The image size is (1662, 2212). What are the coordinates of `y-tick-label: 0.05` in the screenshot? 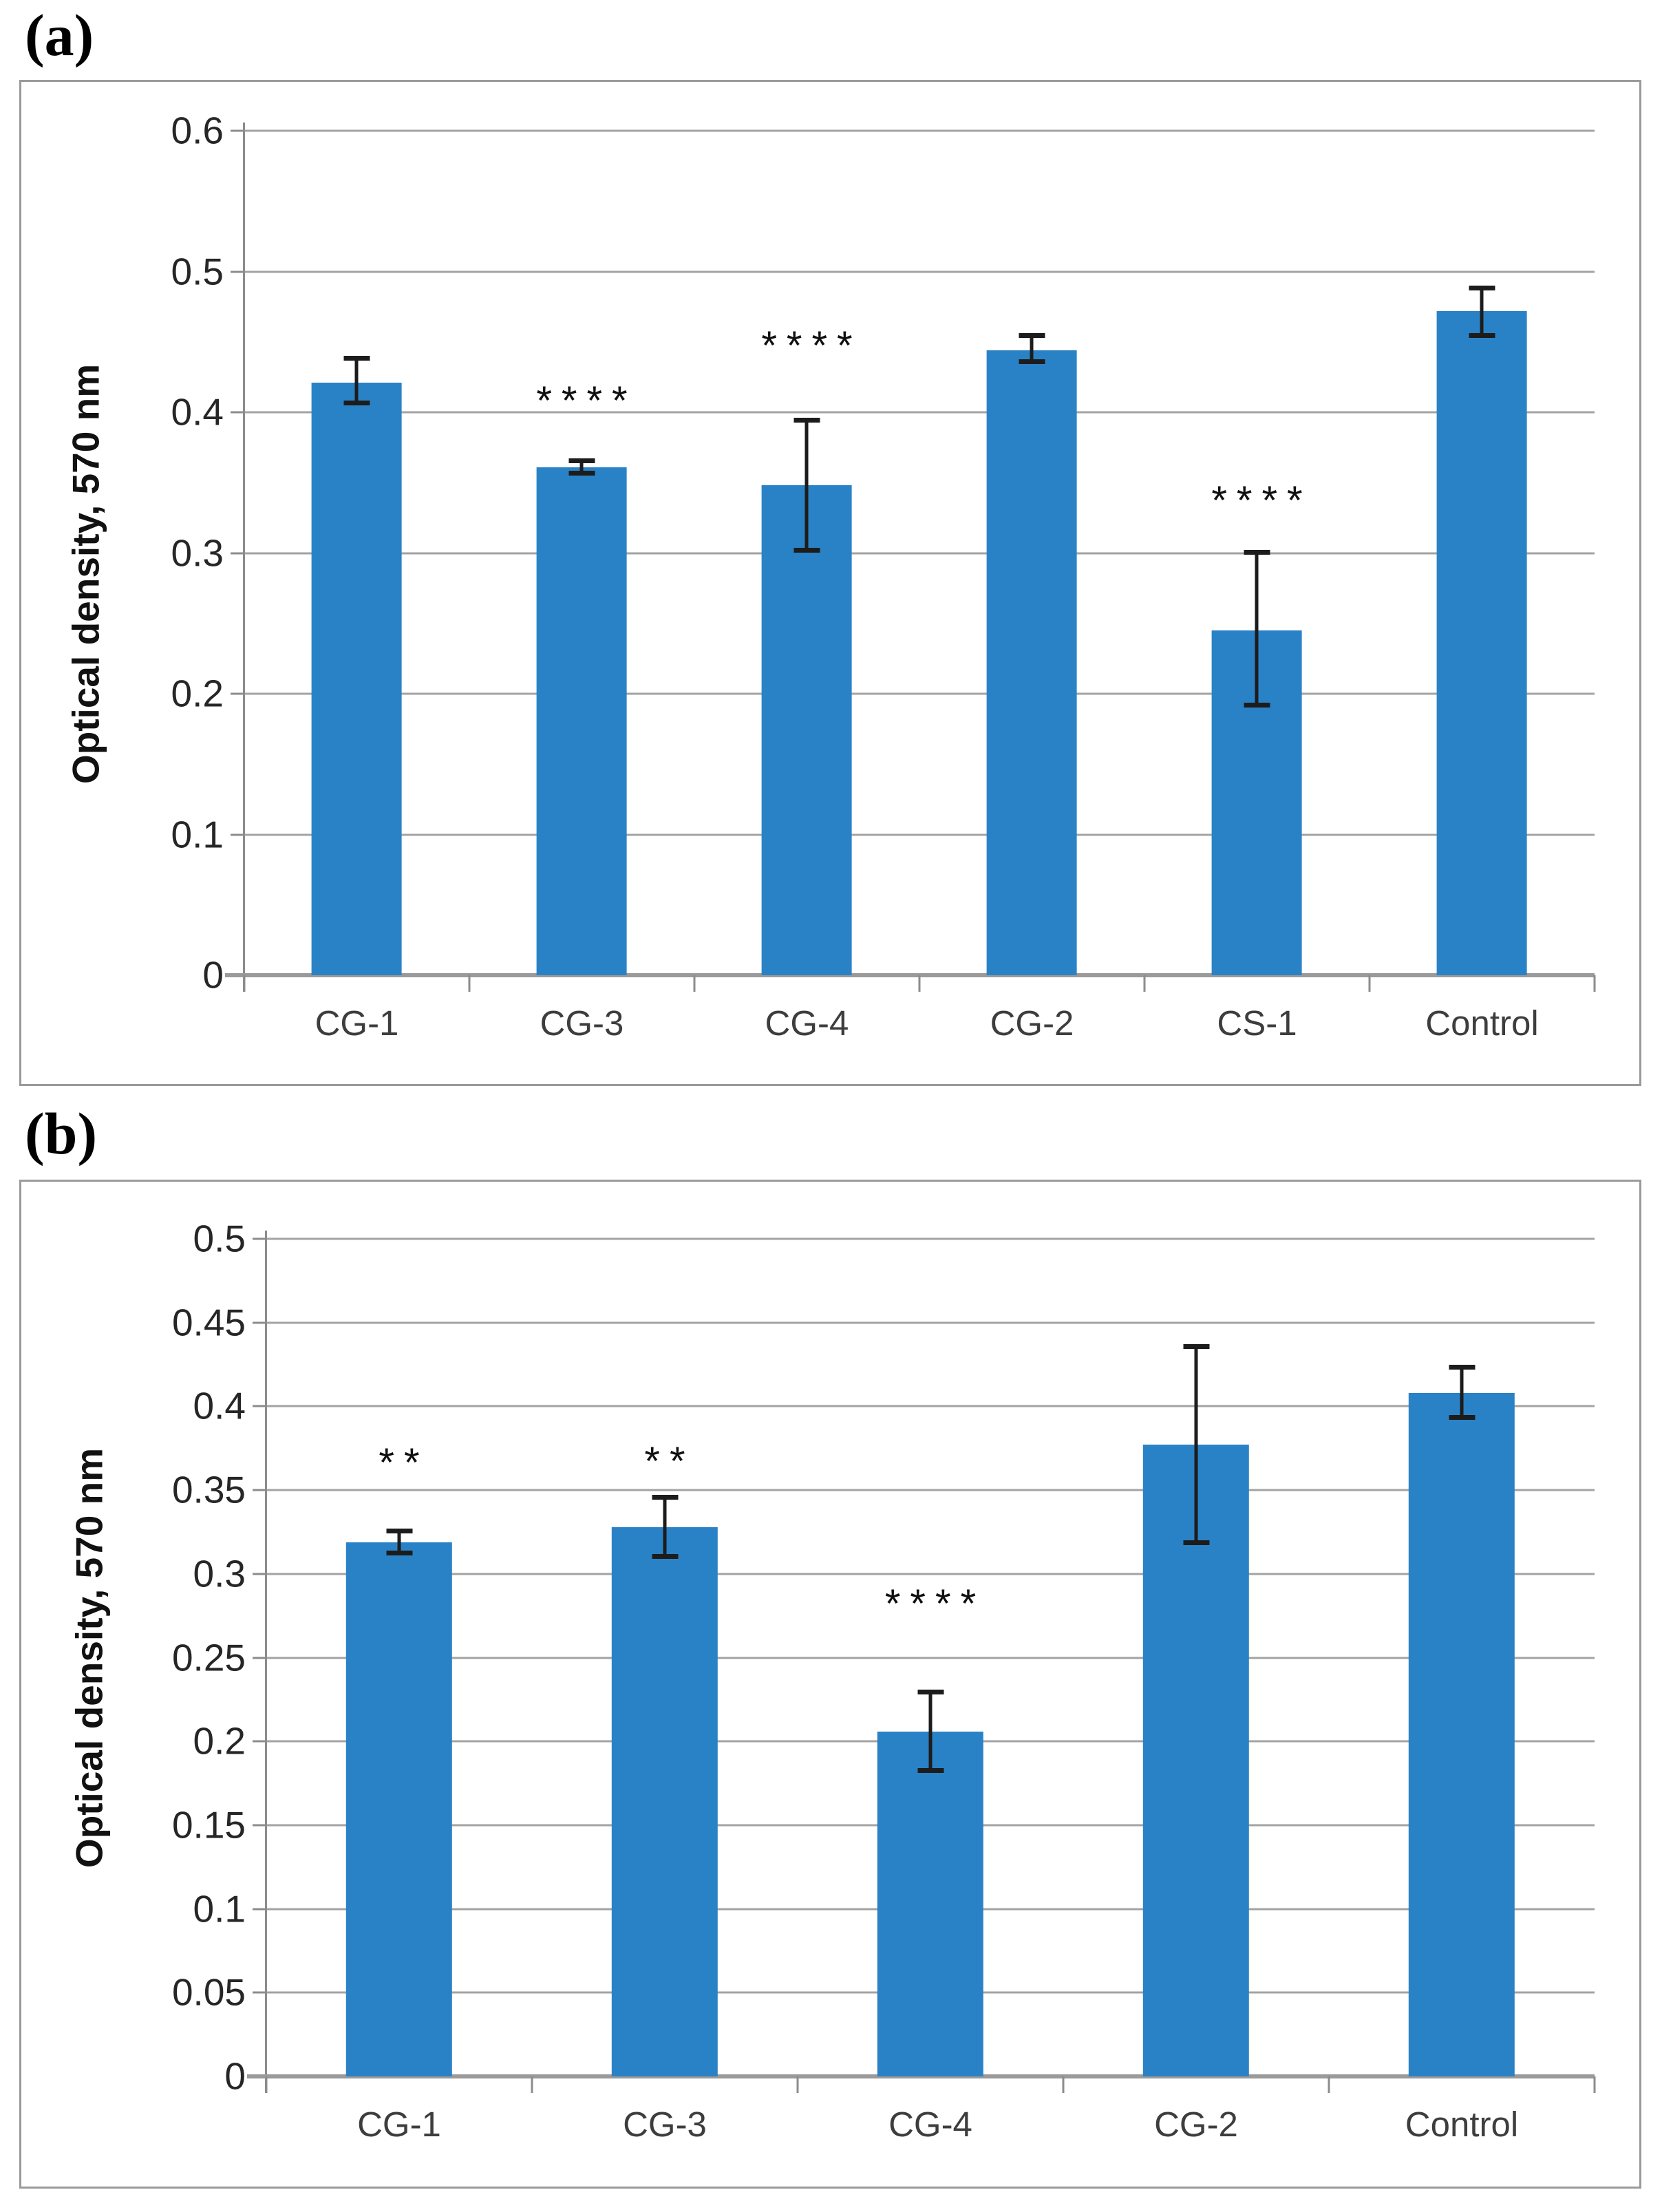 It's located at (208, 1992).